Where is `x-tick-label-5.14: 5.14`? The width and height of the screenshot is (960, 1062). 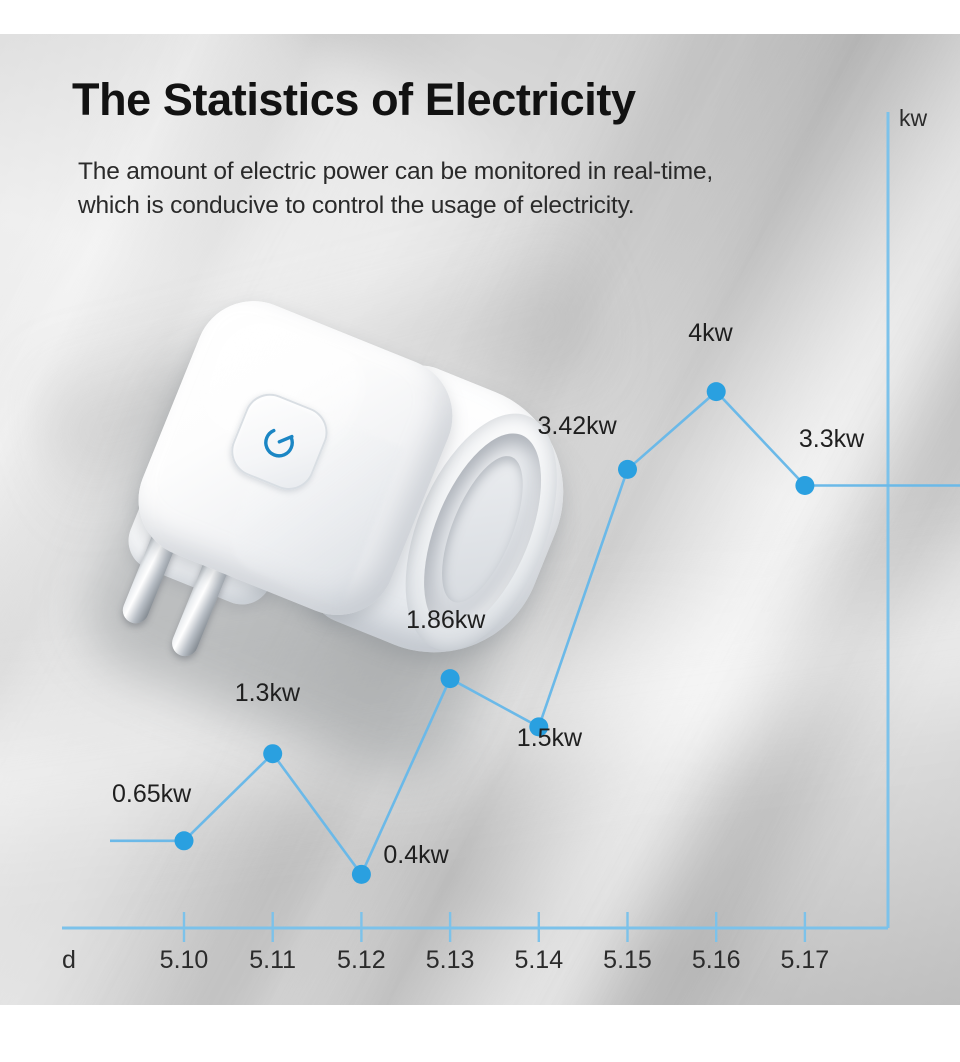 x-tick-label-5.14: 5.14 is located at coordinates (539, 960).